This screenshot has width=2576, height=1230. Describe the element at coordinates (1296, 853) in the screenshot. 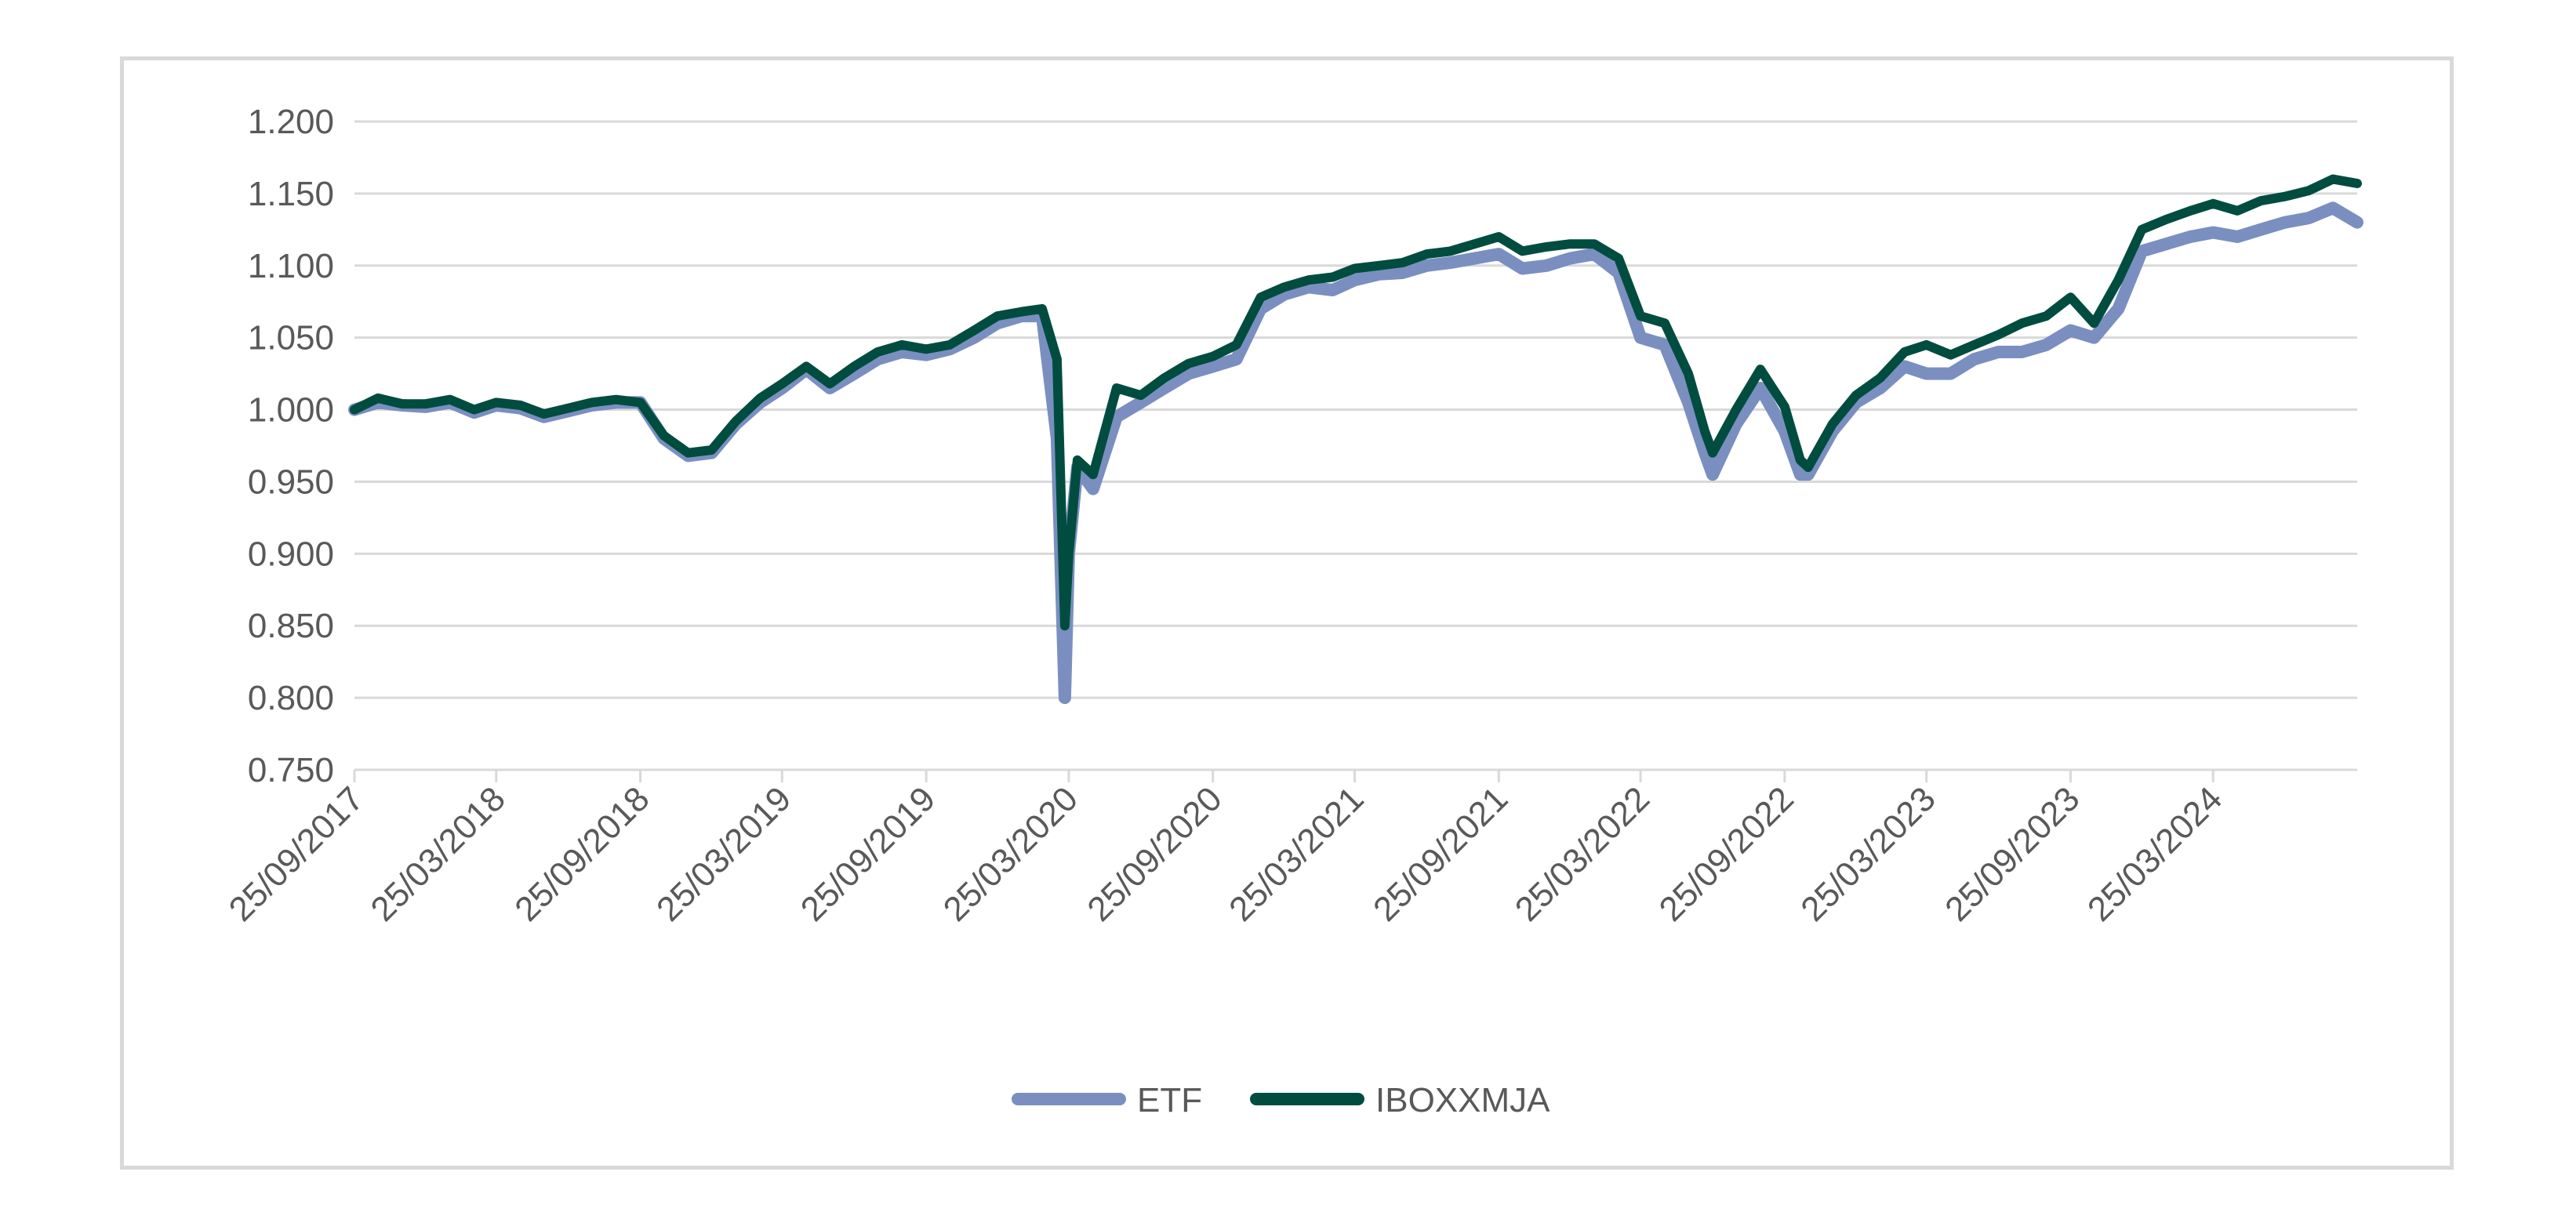

I see `x-tick-label: 25/03/2021` at that location.